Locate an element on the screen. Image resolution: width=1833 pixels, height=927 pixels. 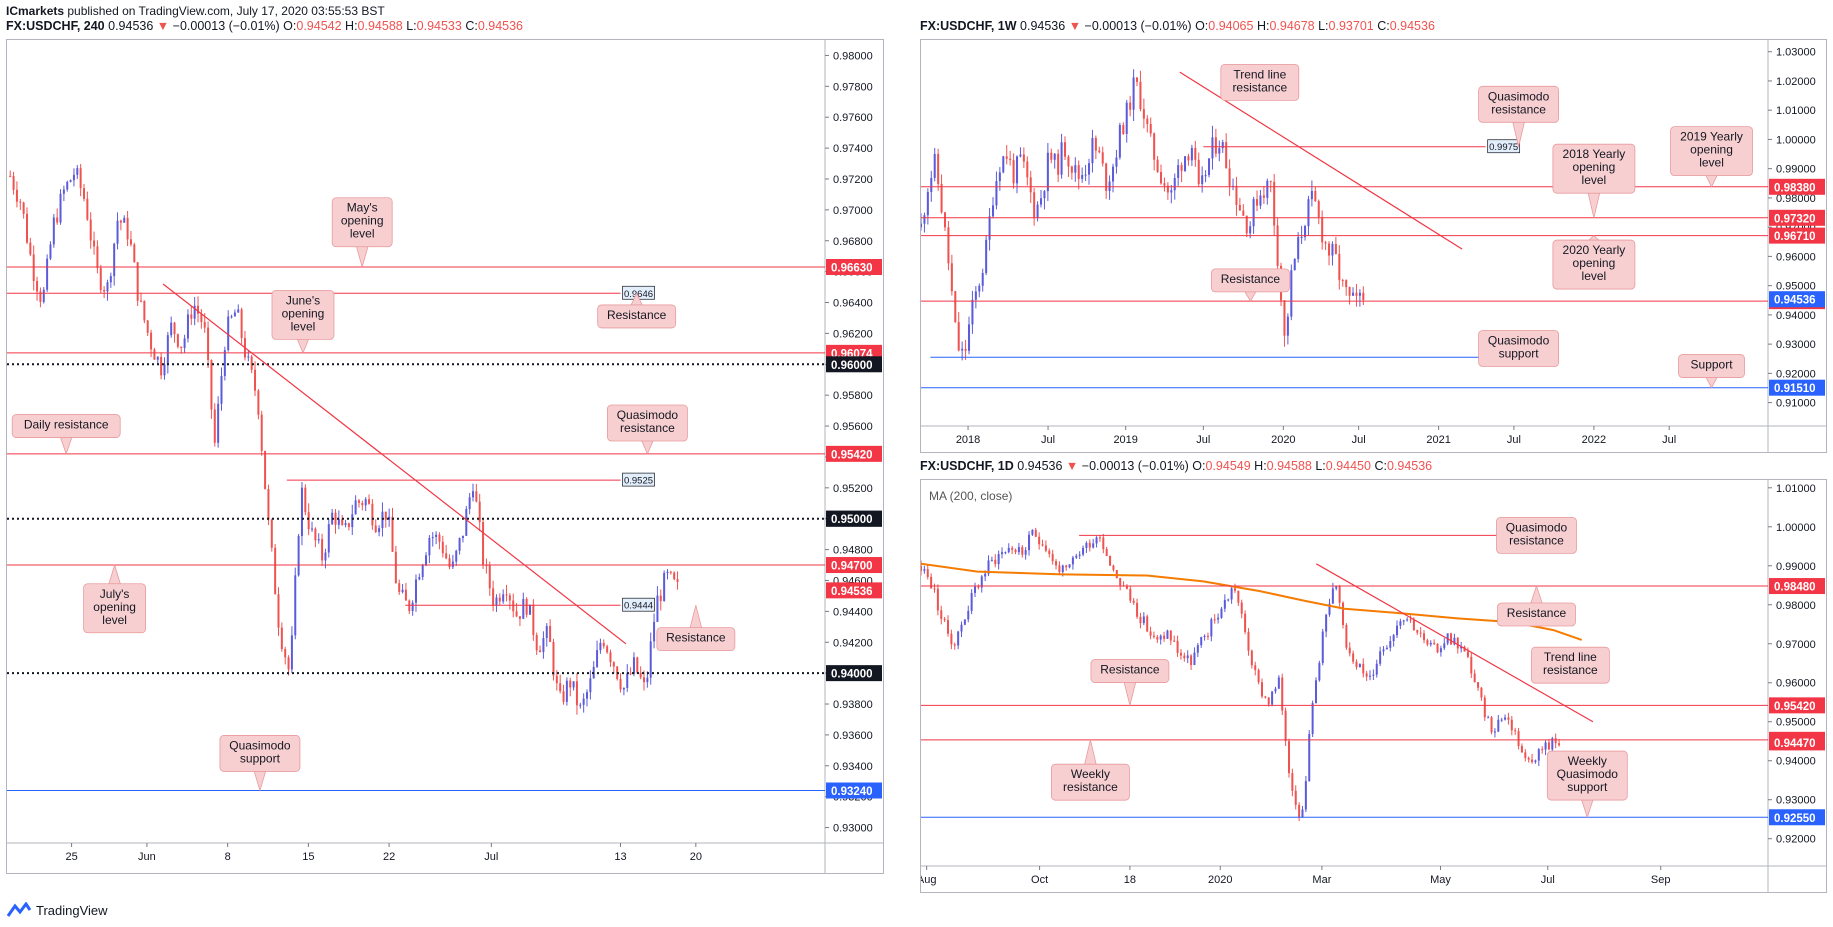
callout-text: Trend line is located at coordinates (1570, 657).